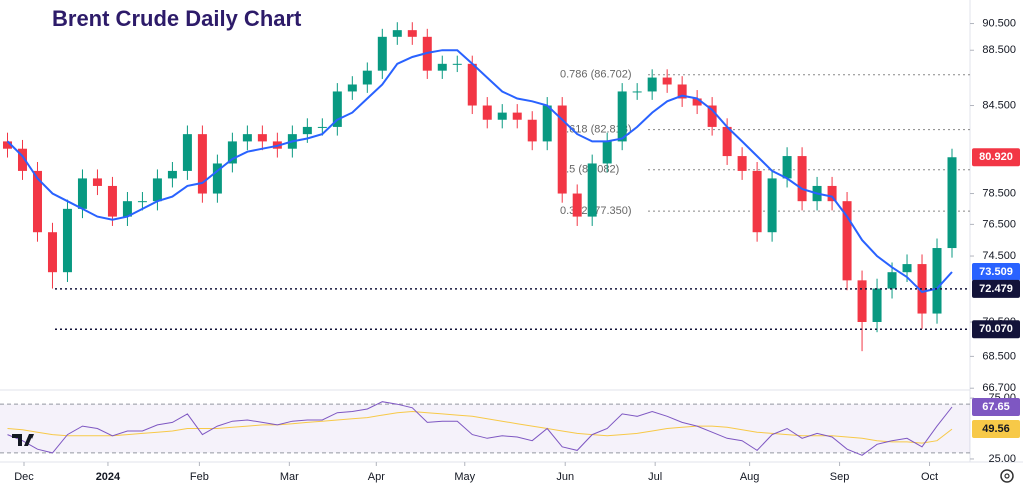  I want to click on rsi-badge-label: 67.65, so click(996, 407).